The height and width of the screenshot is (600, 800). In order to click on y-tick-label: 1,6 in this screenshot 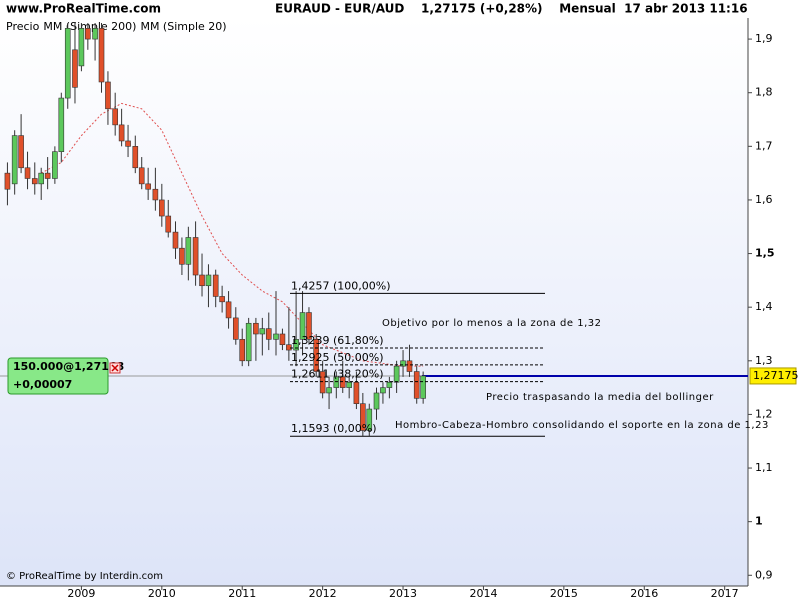, I will do `click(764, 199)`.